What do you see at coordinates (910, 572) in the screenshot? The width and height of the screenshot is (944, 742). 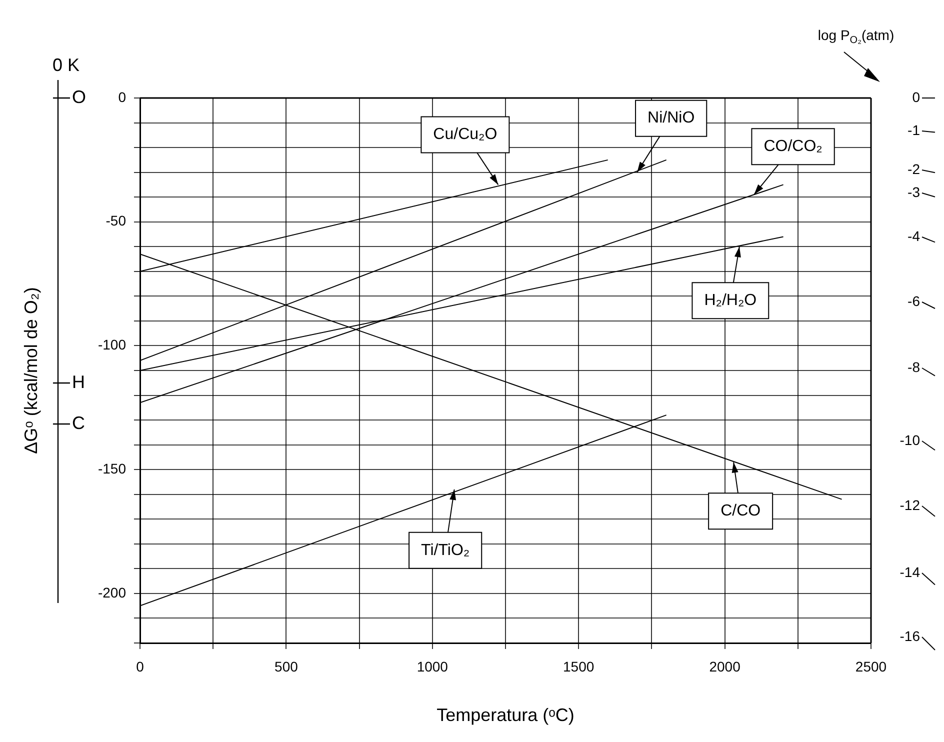 I see `text: -14` at bounding box center [910, 572].